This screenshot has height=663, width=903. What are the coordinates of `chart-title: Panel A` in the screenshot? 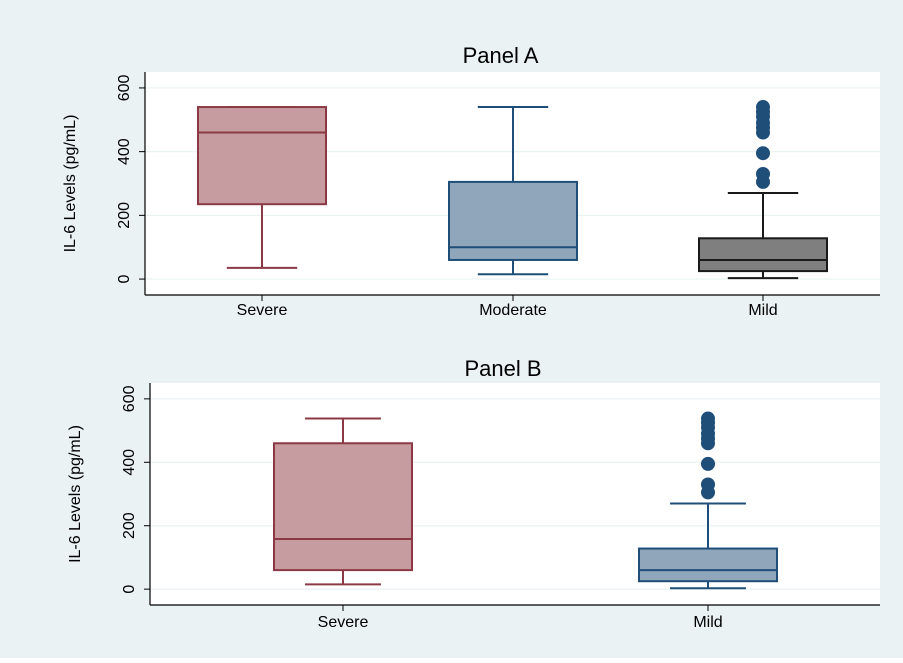 It's located at (501, 55).